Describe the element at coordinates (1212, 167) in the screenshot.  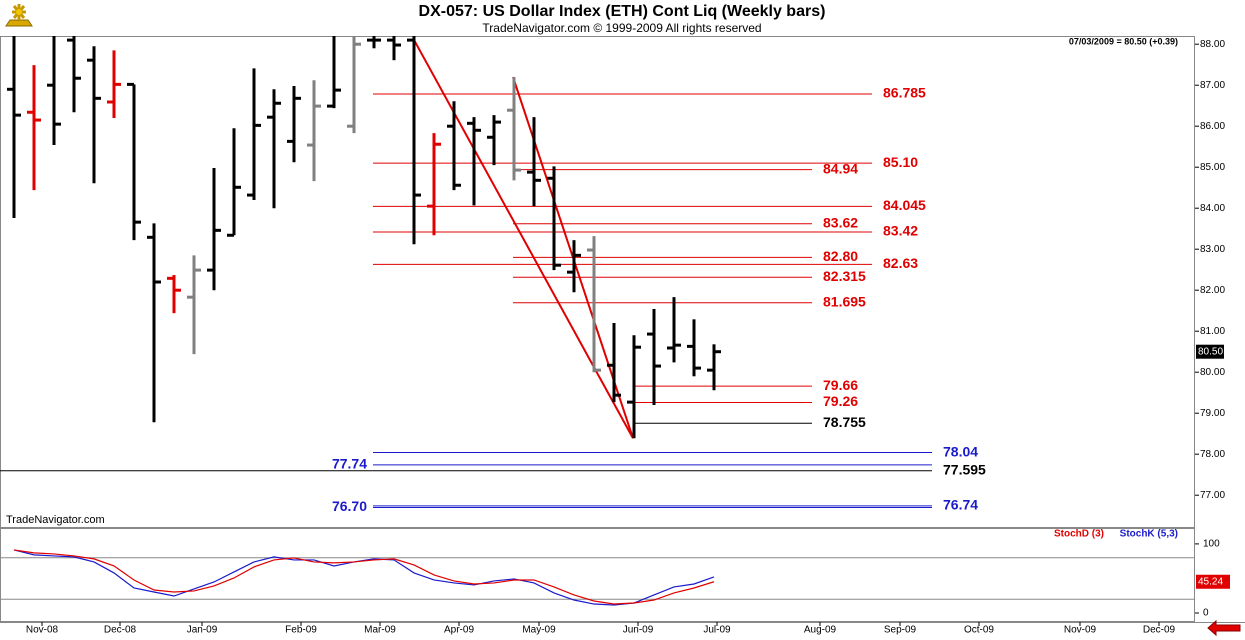
I see `y-tick-label: 85.00` at that location.